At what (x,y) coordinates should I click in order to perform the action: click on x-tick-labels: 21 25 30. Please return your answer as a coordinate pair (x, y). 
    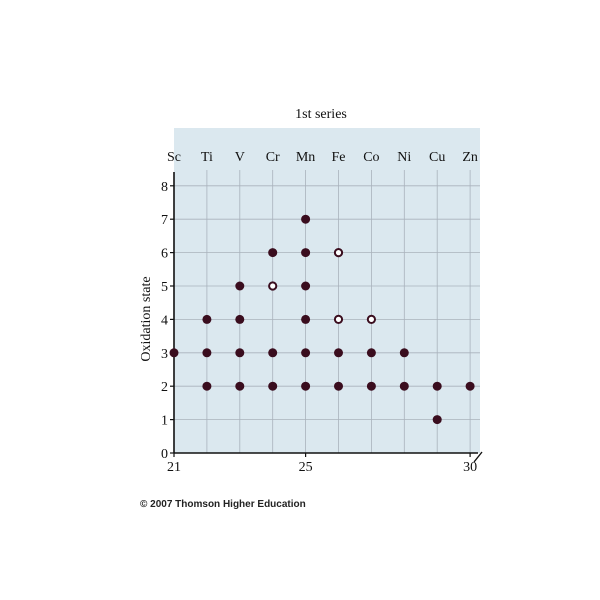
    Looking at the image, I should click on (322, 467).